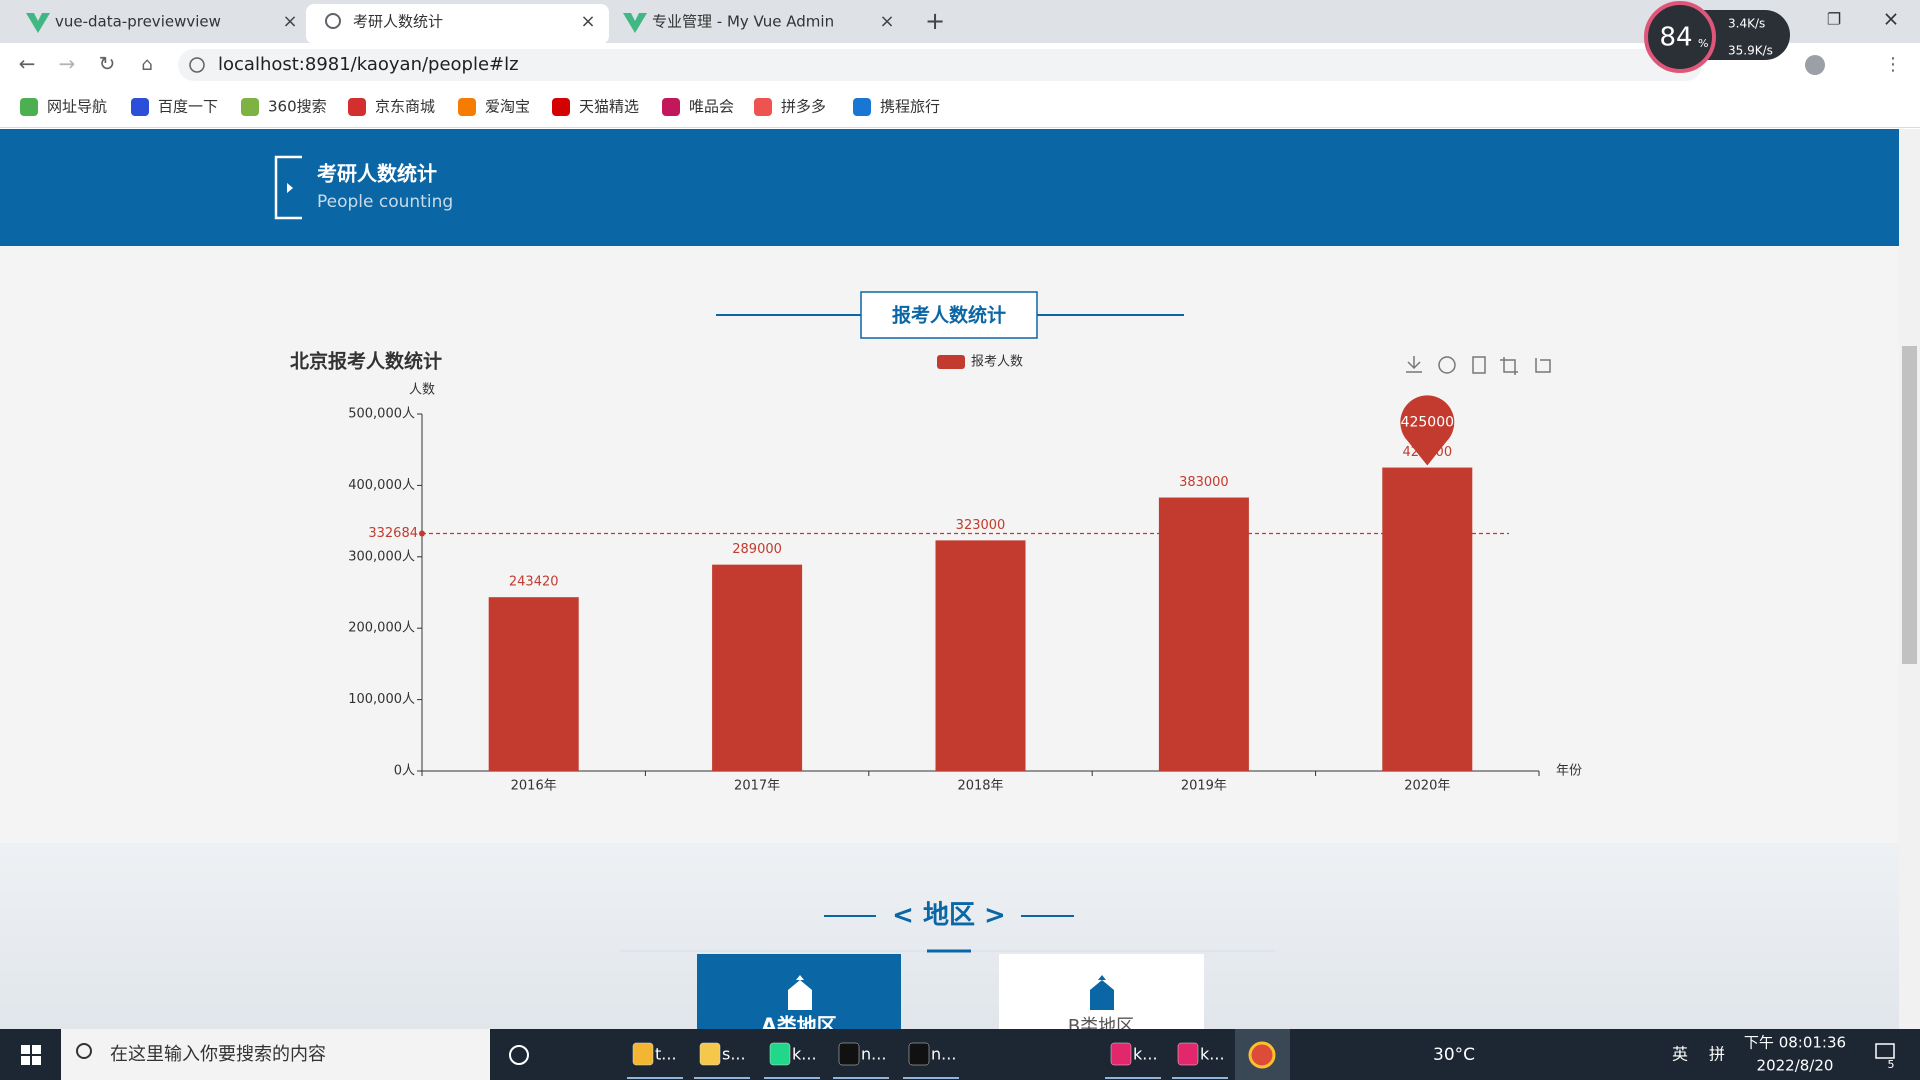 Image resolution: width=1920 pixels, height=1080 pixels. Describe the element at coordinates (800, 992) in the screenshot. I see `region-icon` at that location.